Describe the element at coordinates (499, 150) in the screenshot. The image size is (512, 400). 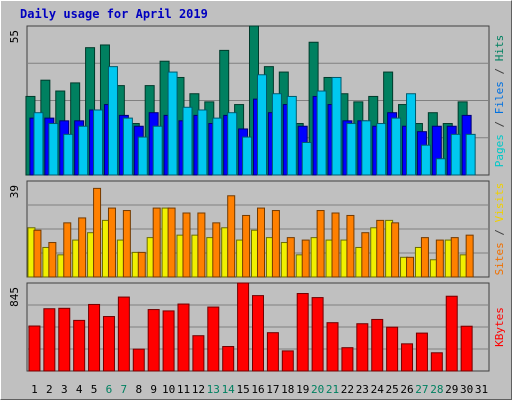
I see `legend-label: Pages` at that location.